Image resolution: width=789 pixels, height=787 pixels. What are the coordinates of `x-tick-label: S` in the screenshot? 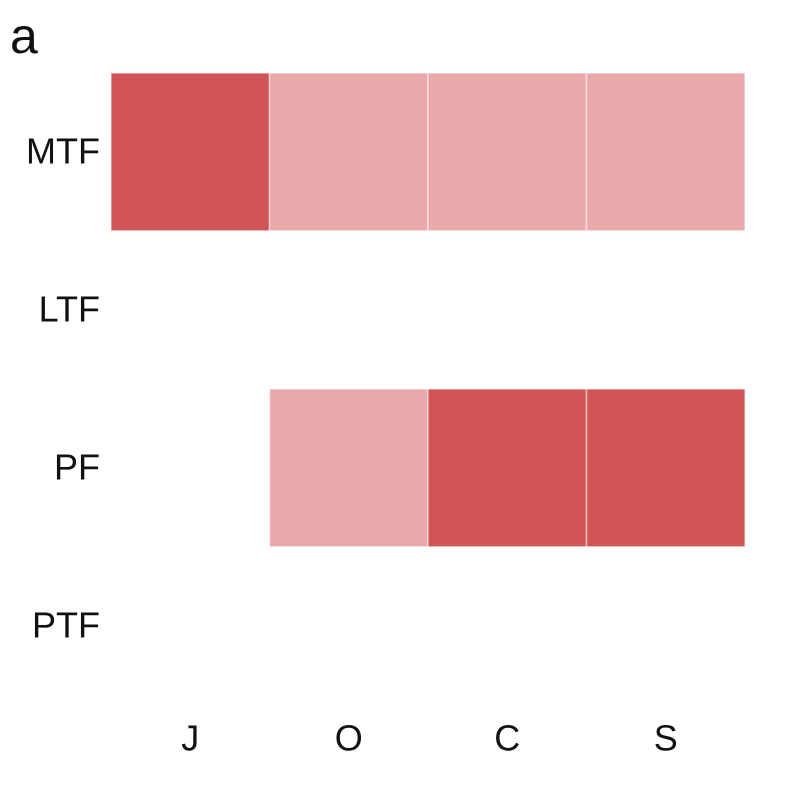 It's located at (666, 738).